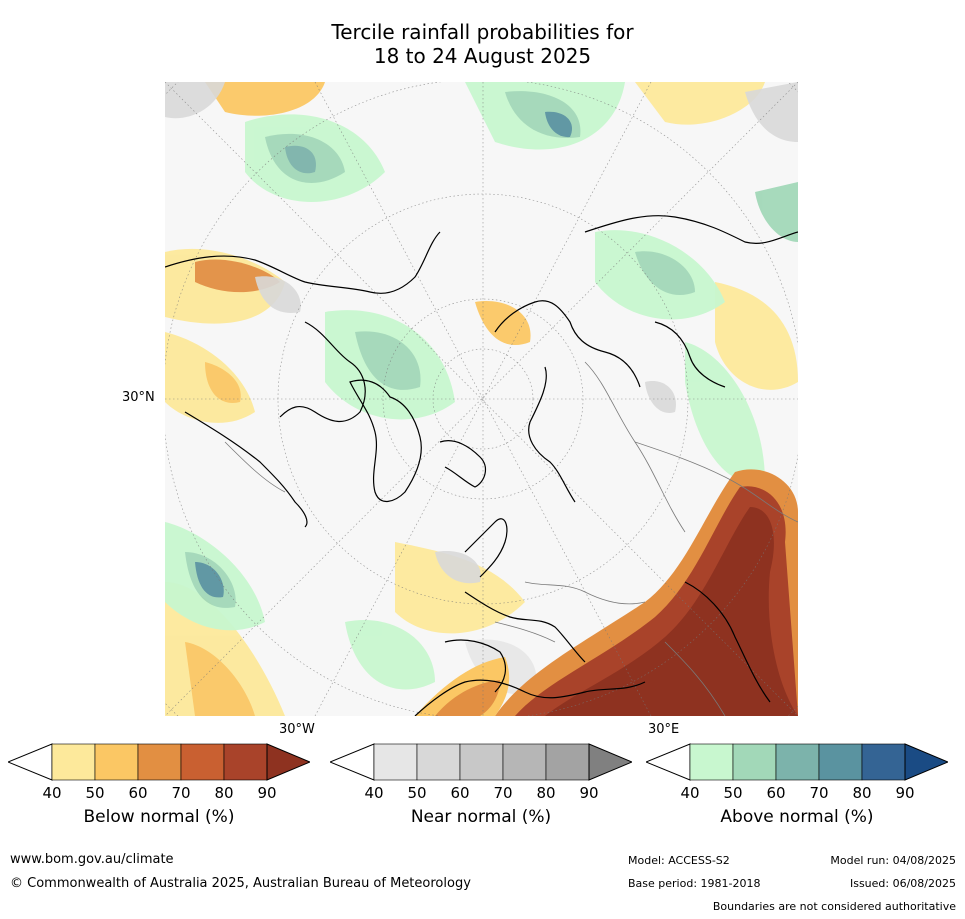  Describe the element at coordinates (893, 860) in the screenshot. I see `model-run-text: Model run: 04/08/2025` at that location.